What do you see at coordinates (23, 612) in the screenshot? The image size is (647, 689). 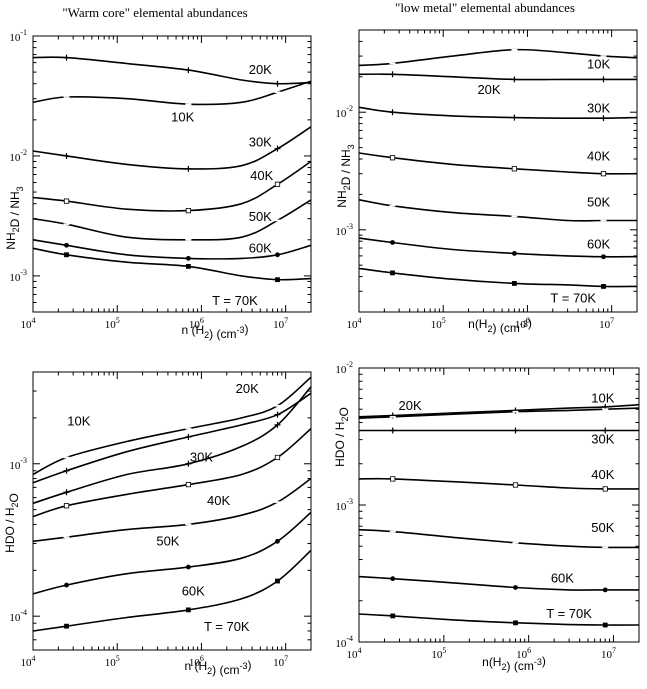 I see `y-tick-exponent: -4` at bounding box center [23, 612].